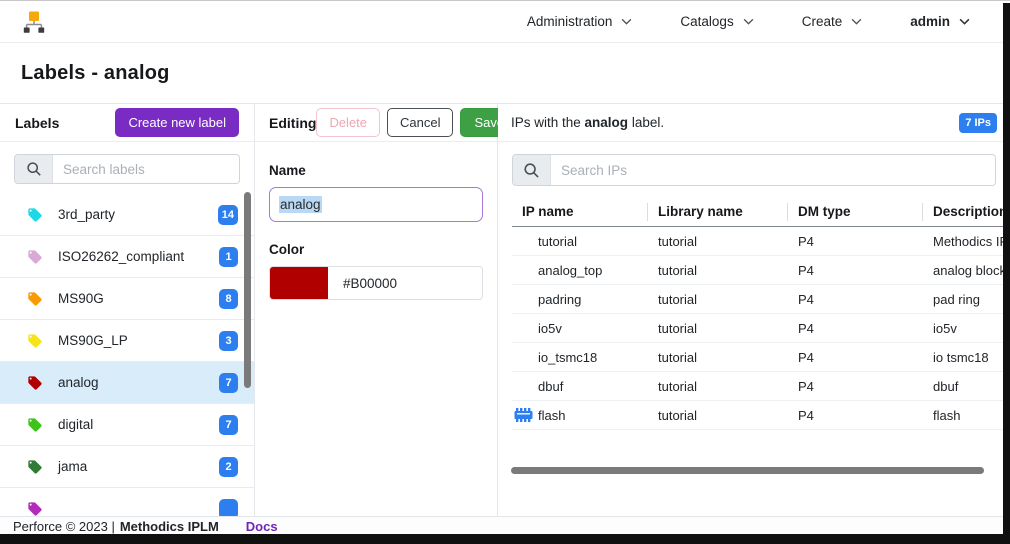 The height and width of the screenshot is (544, 1010). Describe the element at coordinates (37, 122) in the screenshot. I see `labels-panel-title: Labels` at that location.